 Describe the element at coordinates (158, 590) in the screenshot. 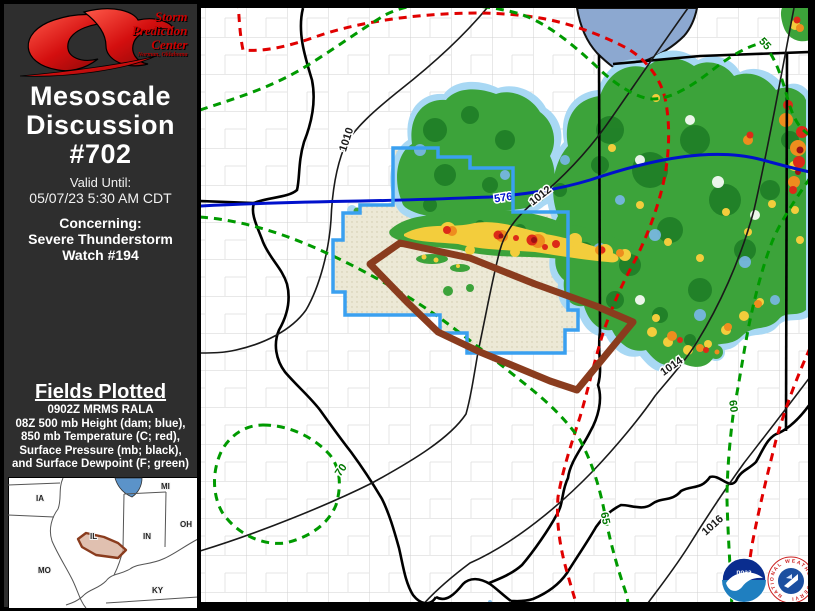

I see `state-label: KY` at that location.